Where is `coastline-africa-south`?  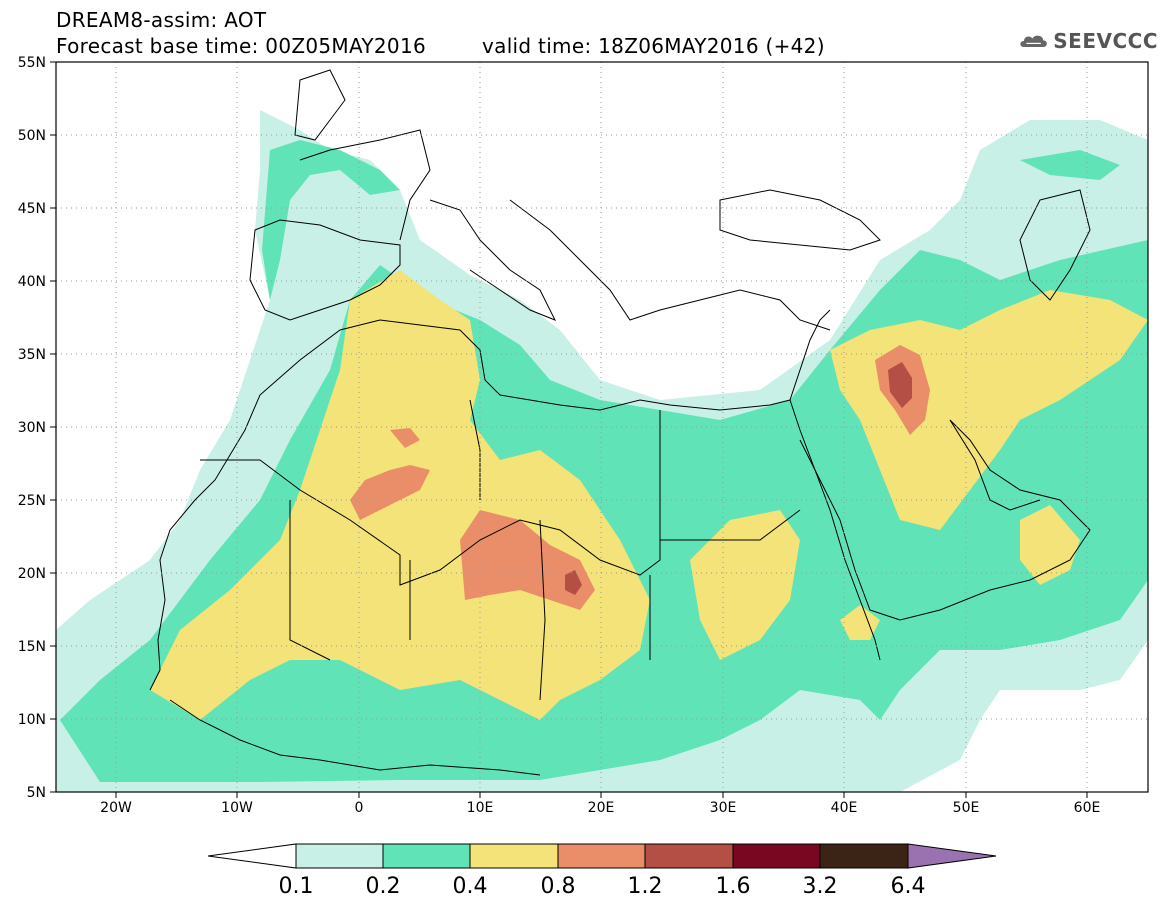 coastline-africa-south is located at coordinates (355, 737).